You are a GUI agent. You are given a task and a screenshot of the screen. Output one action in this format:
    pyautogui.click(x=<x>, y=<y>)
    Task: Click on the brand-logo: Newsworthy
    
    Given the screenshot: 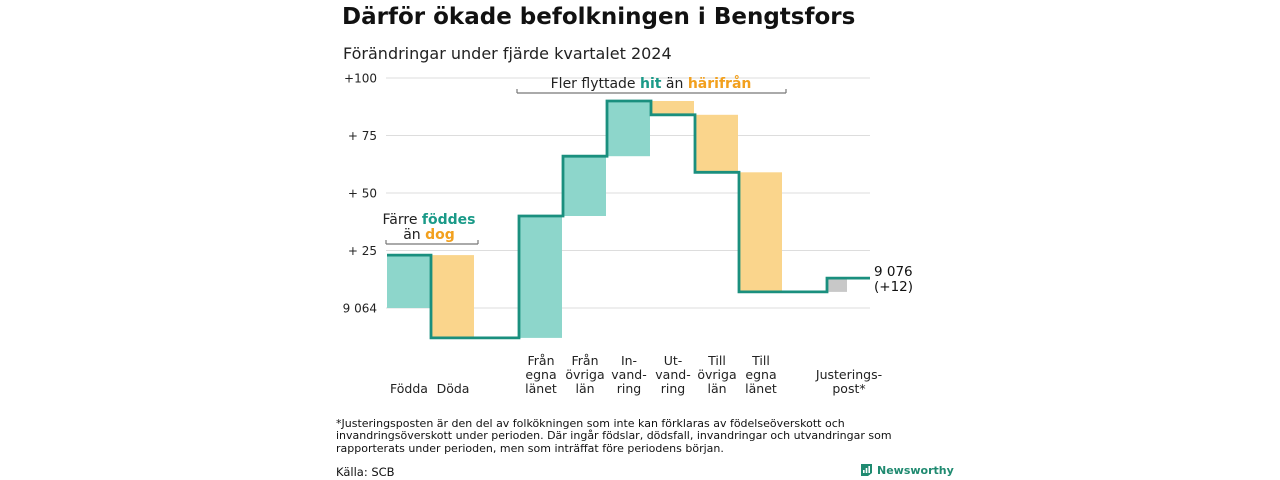 What is the action you would take?
    pyautogui.click(x=907, y=470)
    